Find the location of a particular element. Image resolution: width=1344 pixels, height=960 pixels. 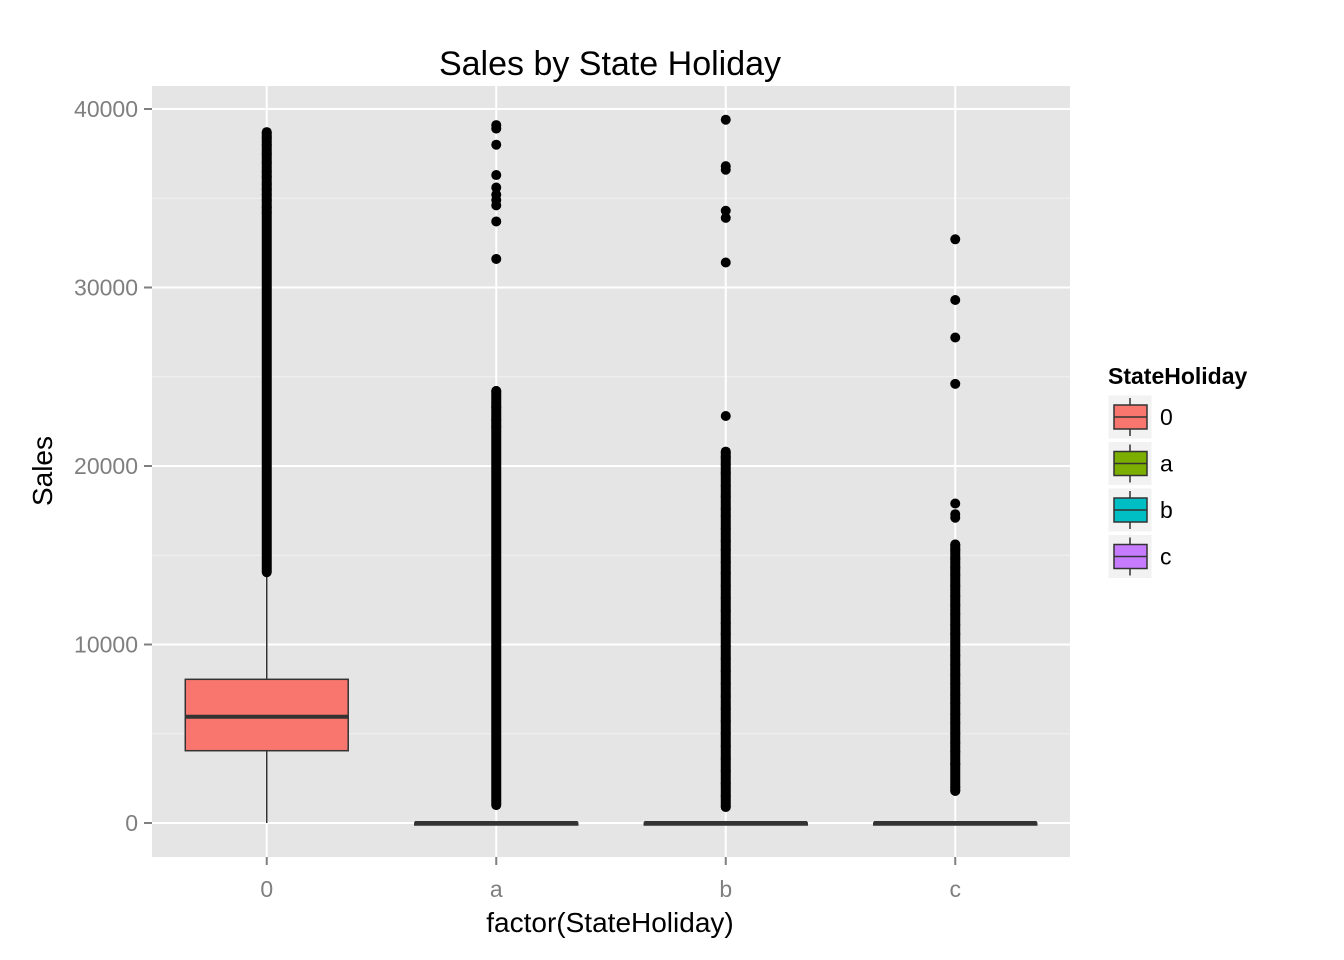

outliers-c is located at coordinates (955, 515).